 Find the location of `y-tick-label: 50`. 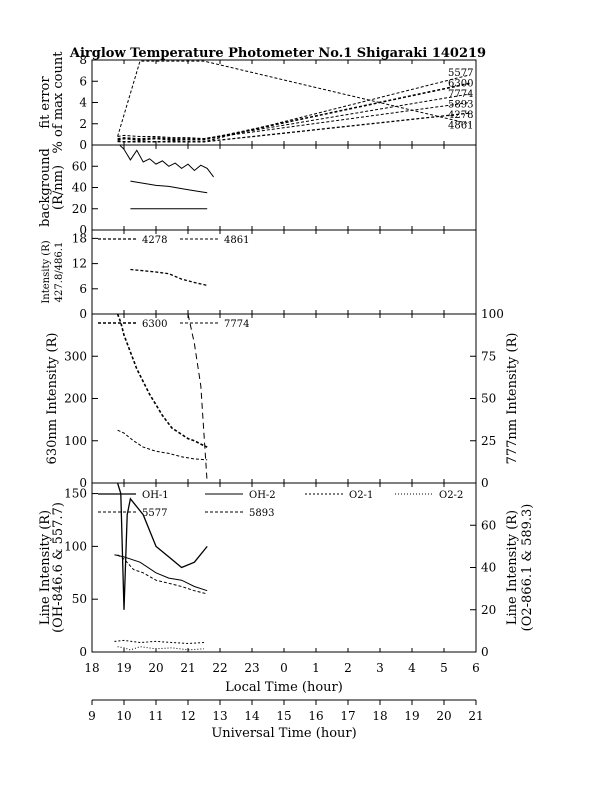

y-tick-label: 50 is located at coordinates (79, 599).